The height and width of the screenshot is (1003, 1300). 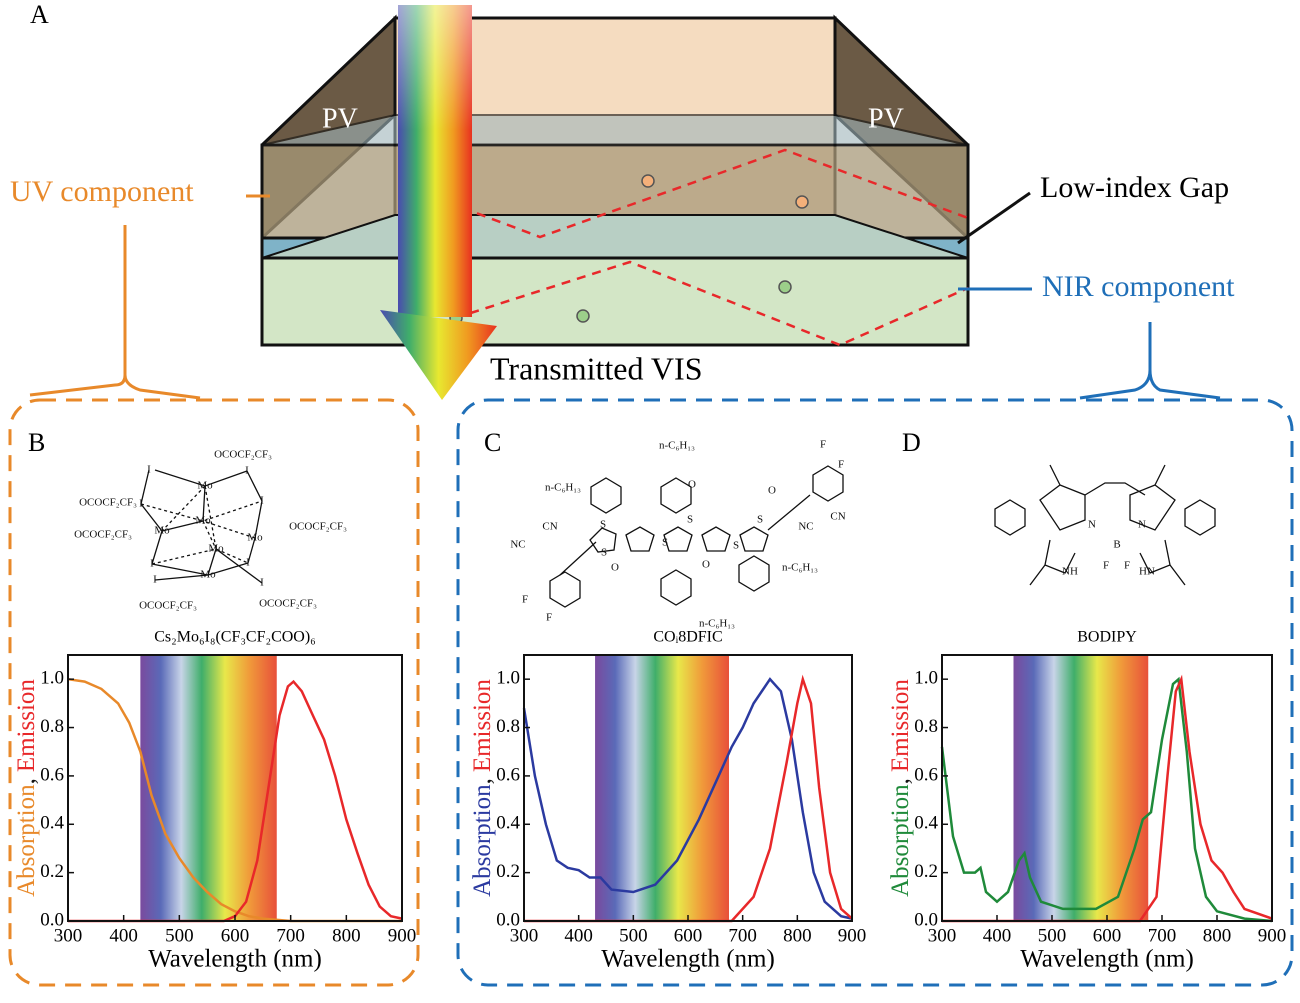 I want to click on lower-layer, so click(x=615, y=301).